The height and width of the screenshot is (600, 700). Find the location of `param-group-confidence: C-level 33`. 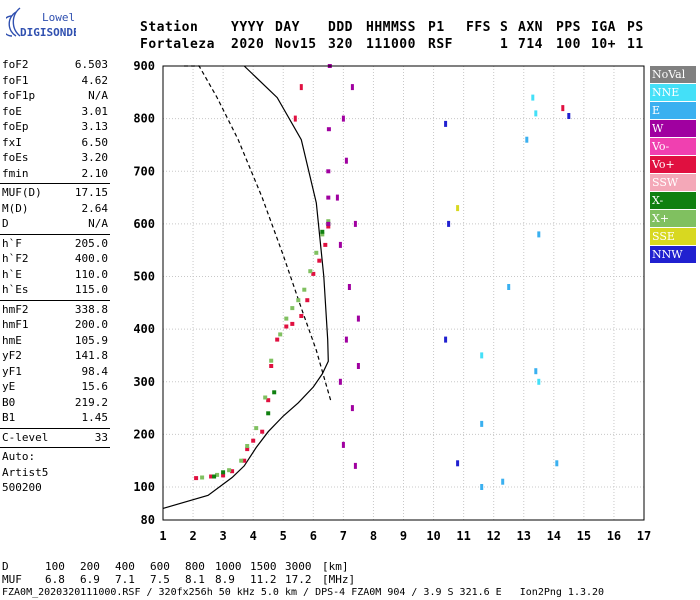

param-group-confidence: C-level 33 is located at coordinates (56, 439).